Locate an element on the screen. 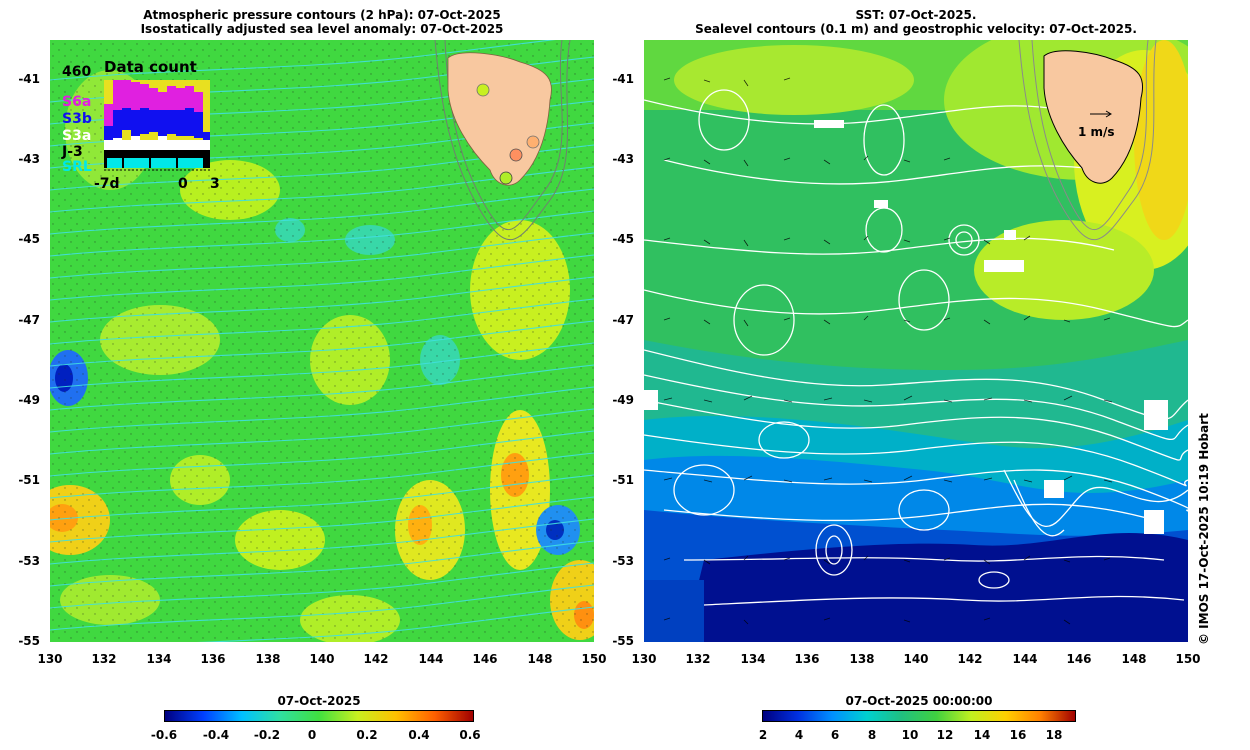 Image resolution: width=1250 pixels, height=750 pixels. data-count-max-label: 460 is located at coordinates (77, 72).